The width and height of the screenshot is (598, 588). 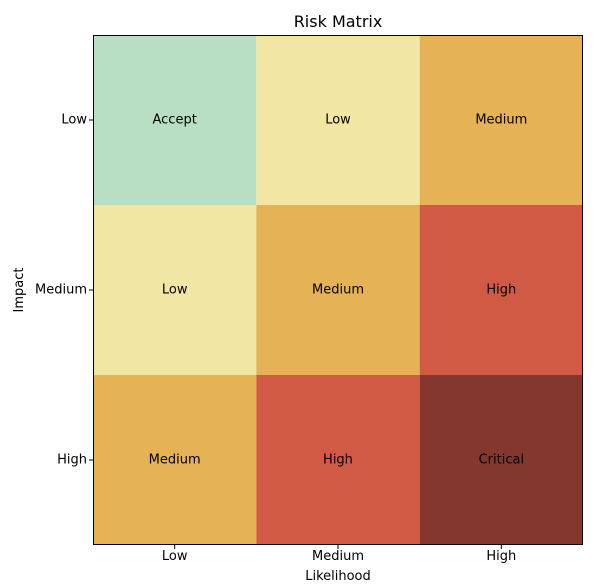 I want to click on y-tick-label-1: Medium, so click(x=61, y=290).